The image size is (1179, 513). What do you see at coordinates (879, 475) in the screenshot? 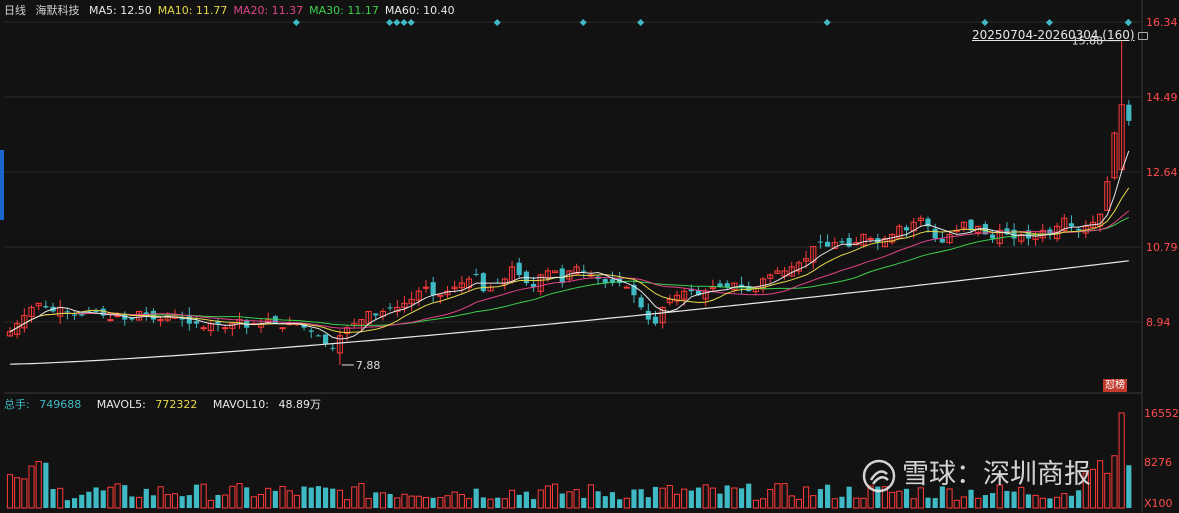
I see `snowball-logo-icon` at bounding box center [879, 475].